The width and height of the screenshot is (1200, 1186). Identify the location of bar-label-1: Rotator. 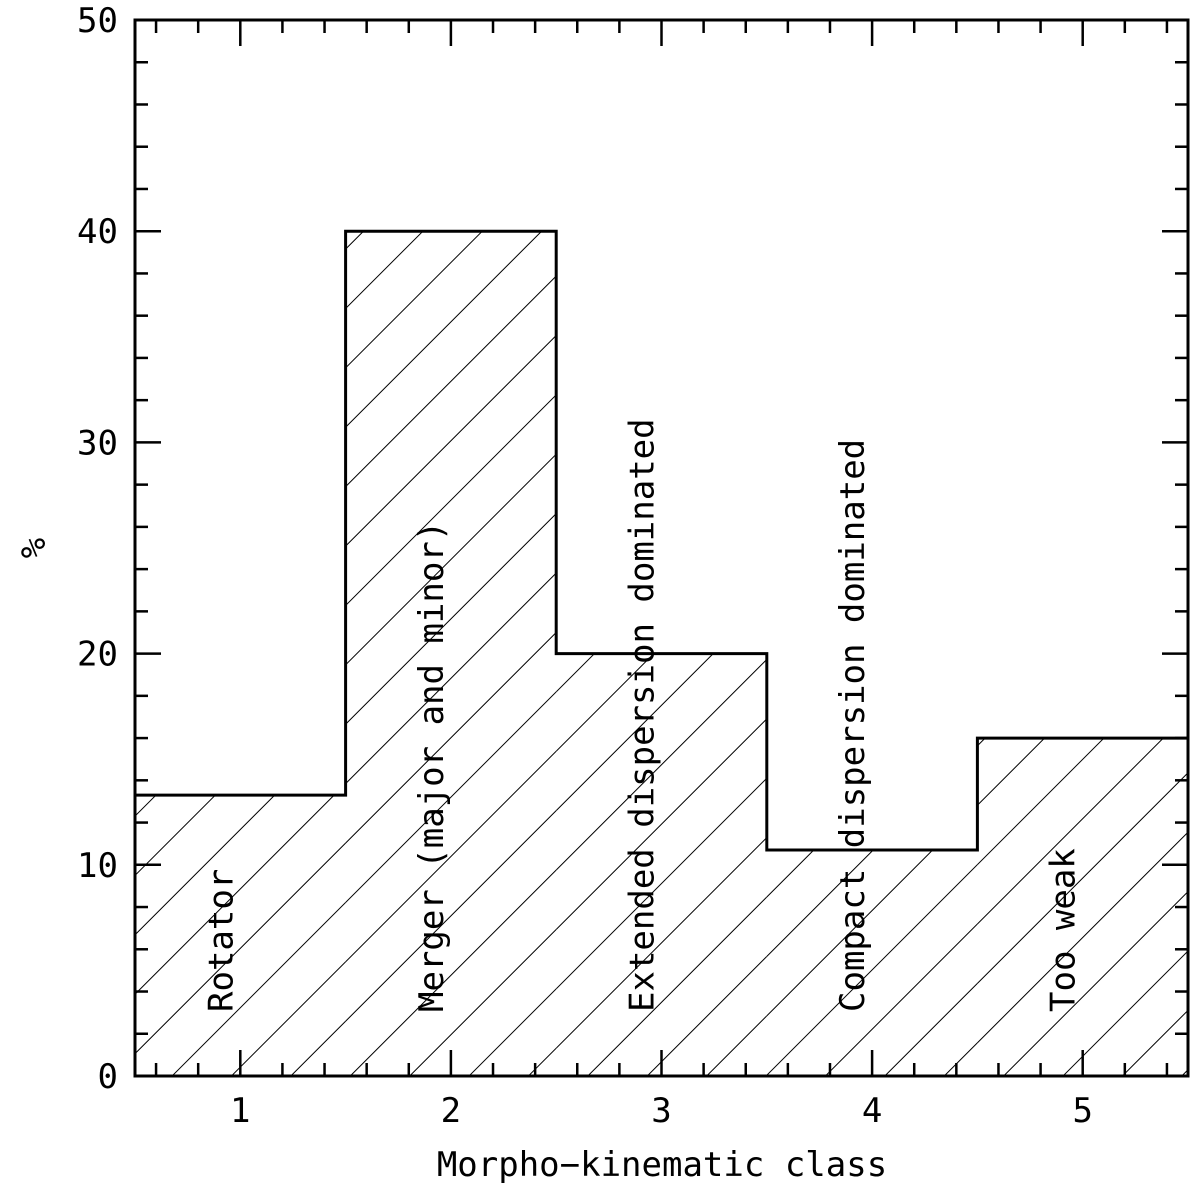
(221, 940).